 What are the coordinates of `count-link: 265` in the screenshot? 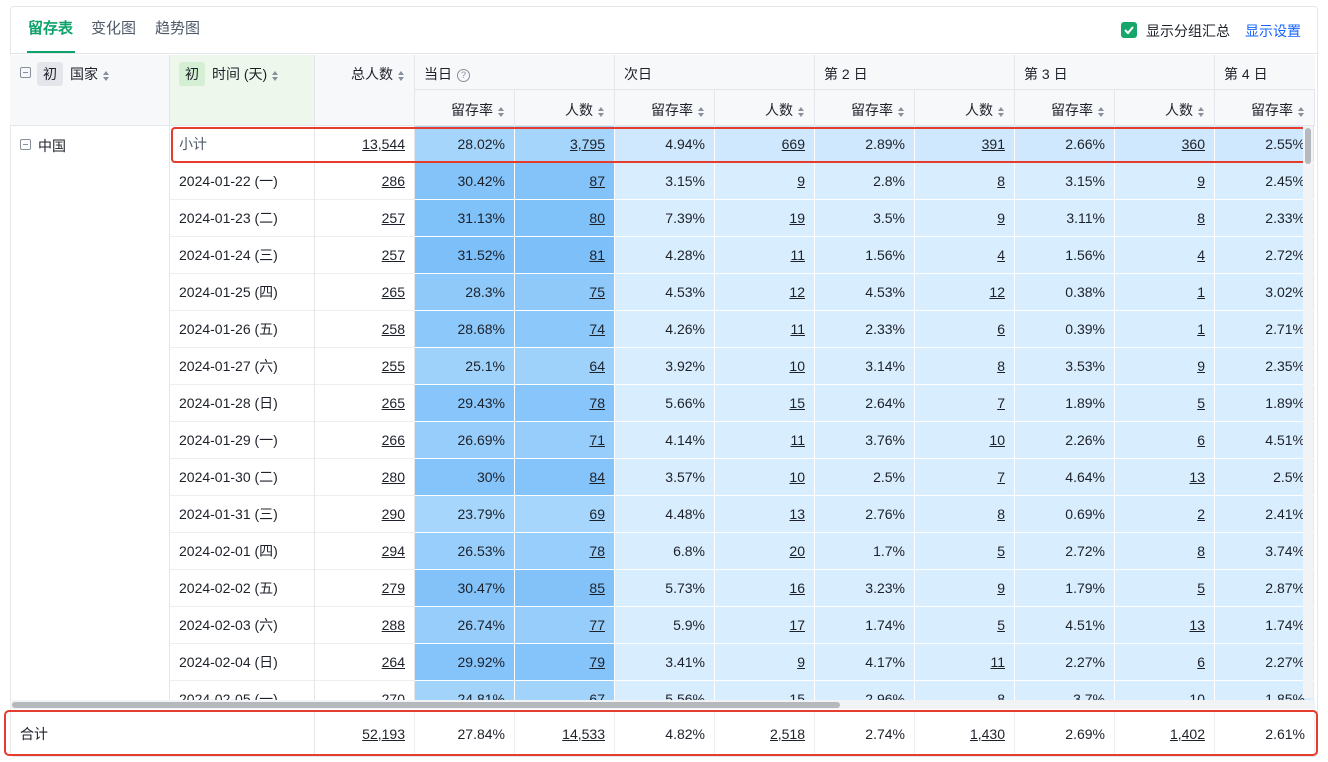 It's located at (393, 292).